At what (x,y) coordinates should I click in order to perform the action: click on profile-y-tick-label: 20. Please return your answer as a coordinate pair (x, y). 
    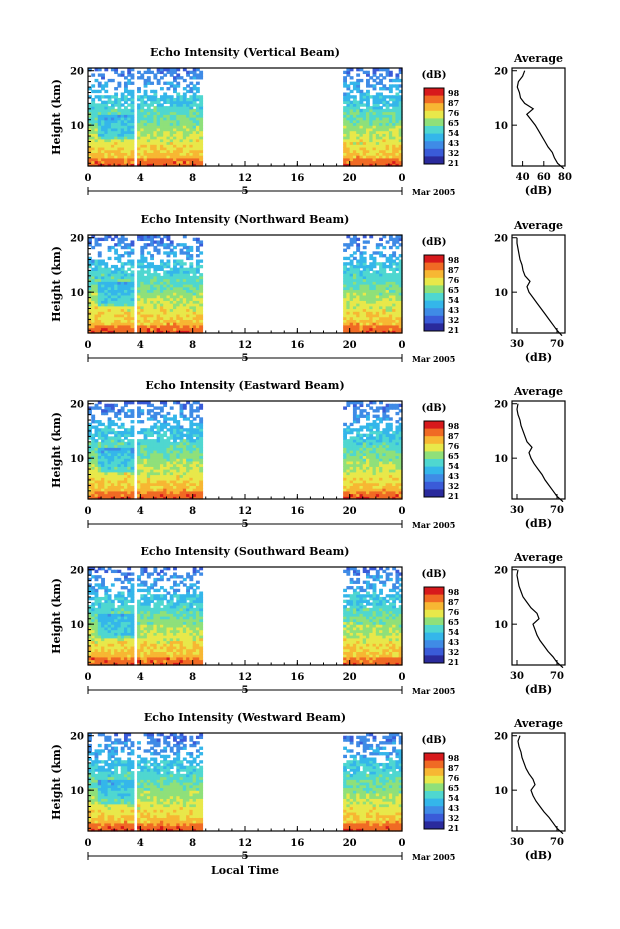
    Looking at the image, I should click on (501, 405).